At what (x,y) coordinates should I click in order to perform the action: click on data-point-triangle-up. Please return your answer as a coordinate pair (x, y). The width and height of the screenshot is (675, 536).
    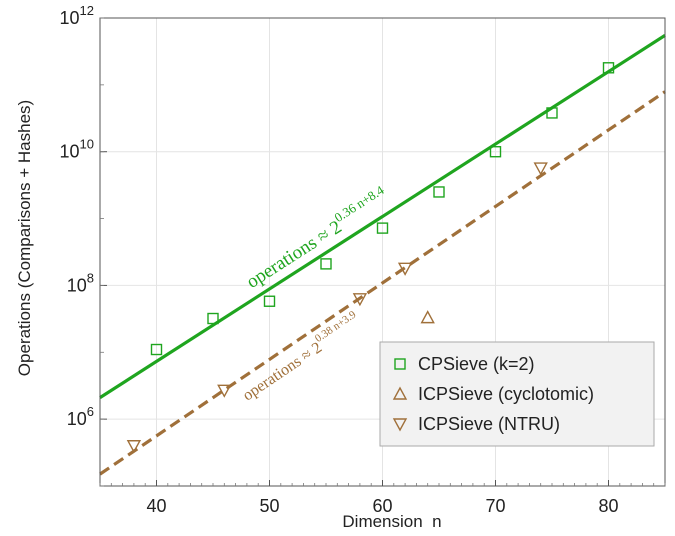
    Looking at the image, I should click on (427, 317).